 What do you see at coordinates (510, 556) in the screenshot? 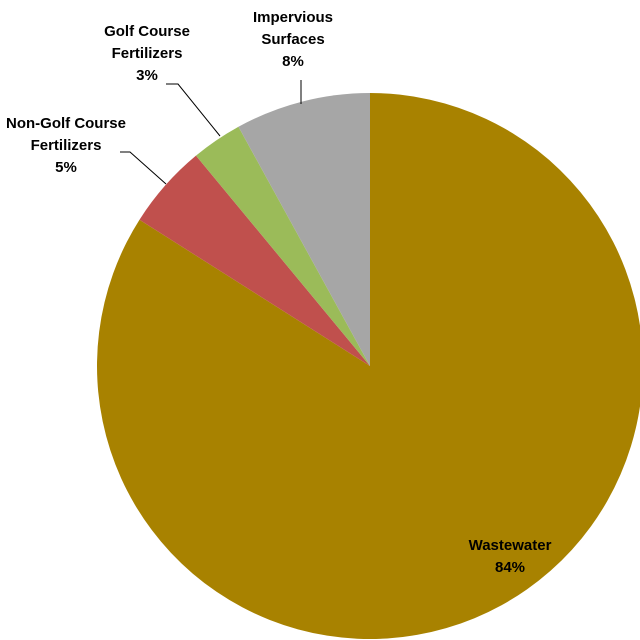
I see `data-label: Wastewater 84%` at bounding box center [510, 556].